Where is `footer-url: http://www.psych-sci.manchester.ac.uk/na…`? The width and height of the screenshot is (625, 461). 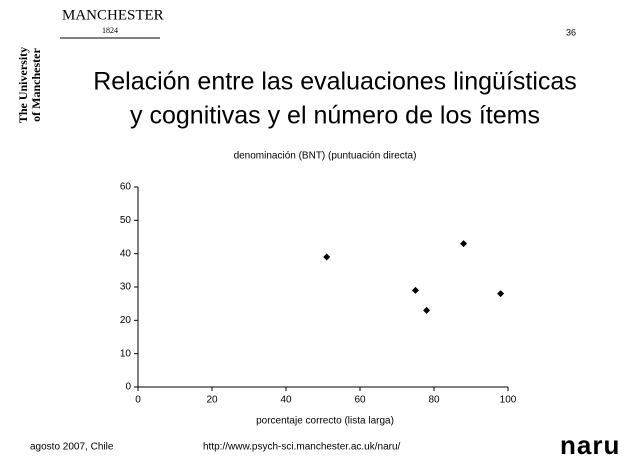 footer-url: http://www.psych-sci.manchester.ac.uk/na… is located at coordinates (302, 447).